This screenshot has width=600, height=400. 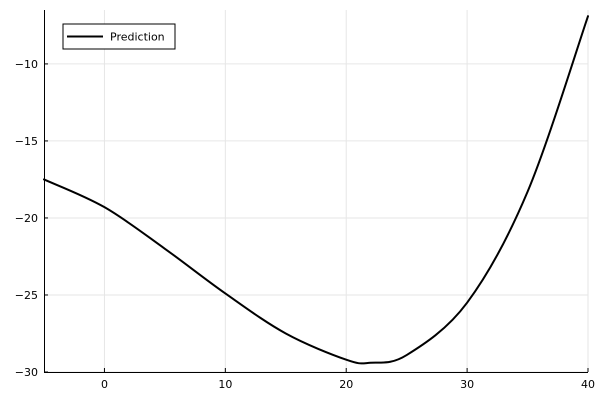 I want to click on legend: Prediction, so click(x=119, y=36).